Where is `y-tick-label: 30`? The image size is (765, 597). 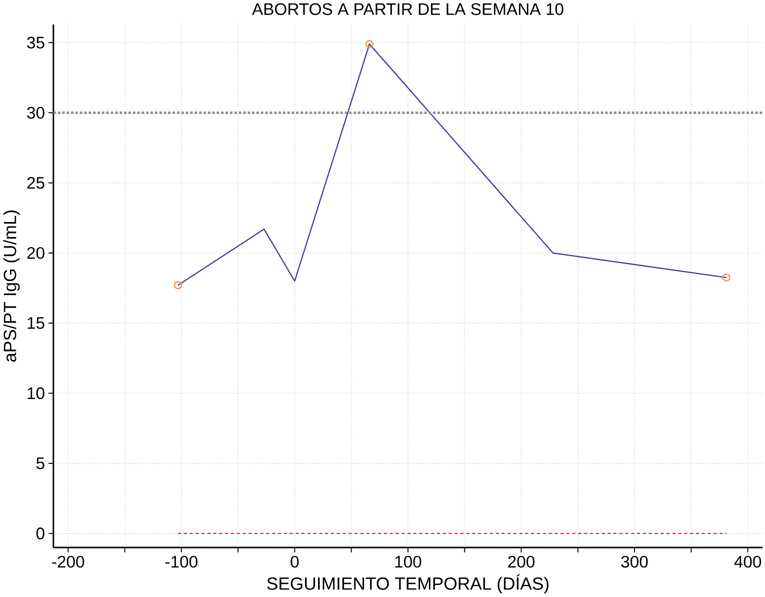 y-tick-label: 30 is located at coordinates (35, 113).